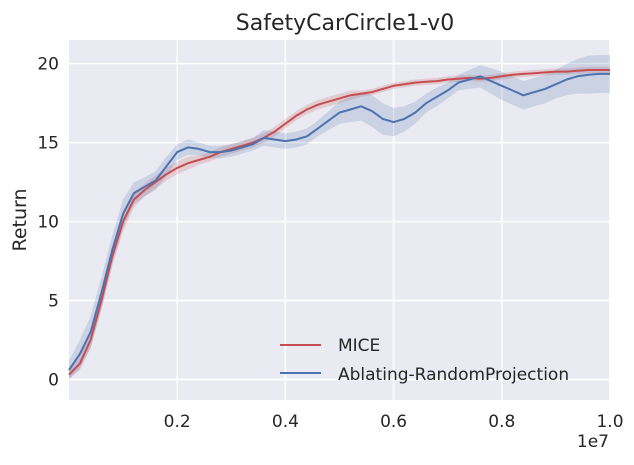 The image size is (634, 465). What do you see at coordinates (20, 219) in the screenshot?
I see `y-axis-label: Return` at bounding box center [20, 219].